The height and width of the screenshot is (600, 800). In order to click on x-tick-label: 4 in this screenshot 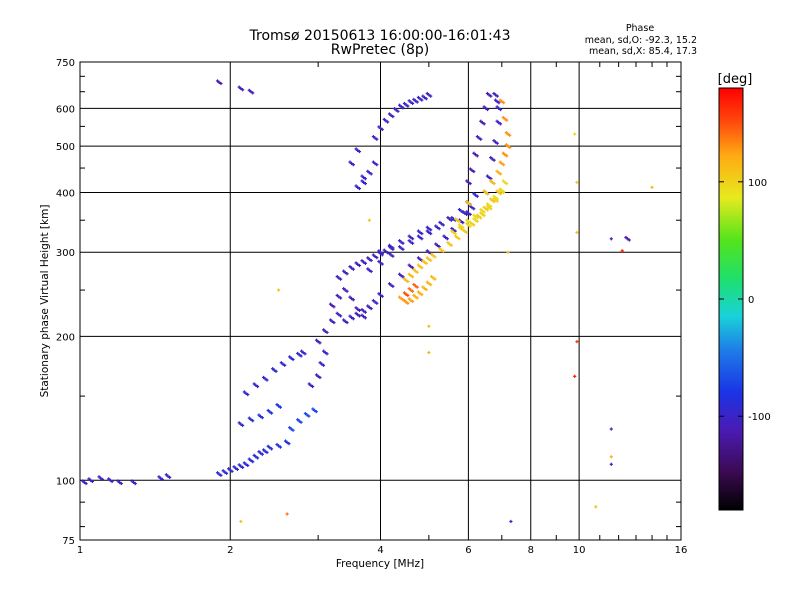, I will do `click(380, 550)`.